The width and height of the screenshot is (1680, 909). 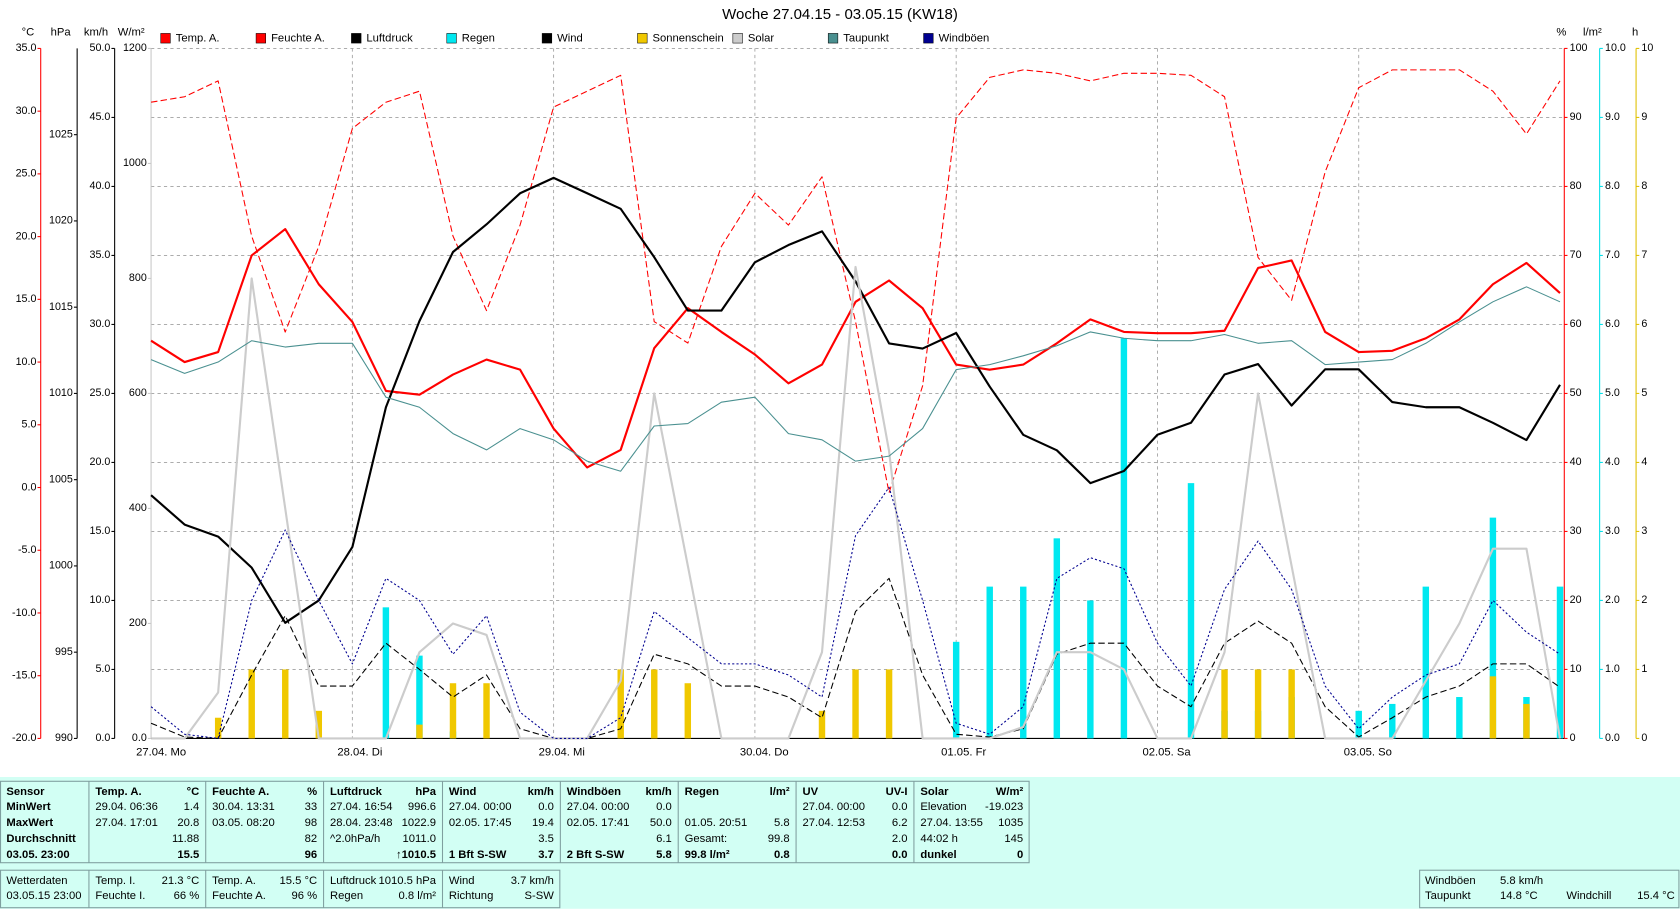 What do you see at coordinates (782, 855) in the screenshot?
I see `stats-cell: 0.8` at bounding box center [782, 855].